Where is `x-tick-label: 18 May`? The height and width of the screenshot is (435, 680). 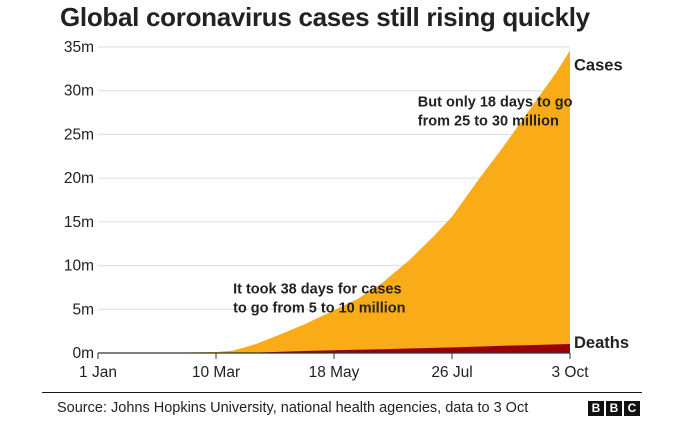 x-tick-label: 18 May is located at coordinates (334, 372).